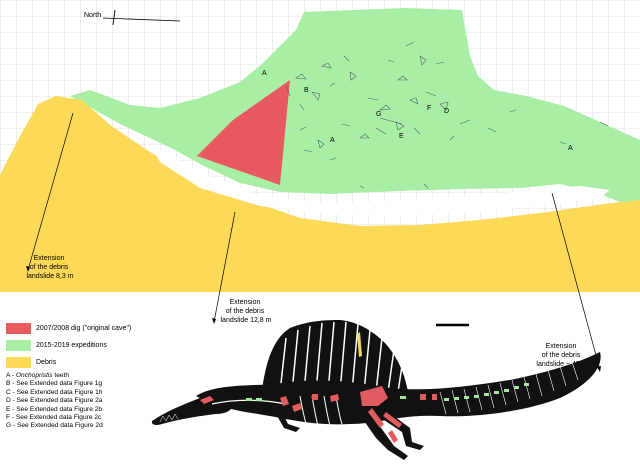 The image size is (640, 470). Describe the element at coordinates (46, 362) in the screenshot. I see `legend-label: Debris` at that location.